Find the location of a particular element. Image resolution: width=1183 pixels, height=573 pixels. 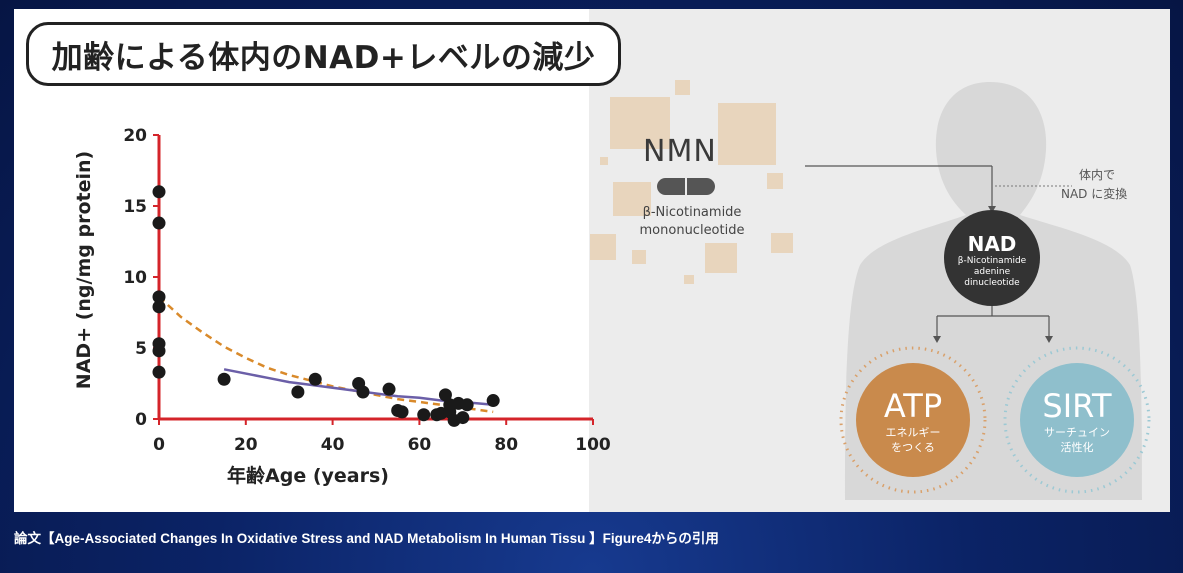

nad-circle is located at coordinates (992, 258).